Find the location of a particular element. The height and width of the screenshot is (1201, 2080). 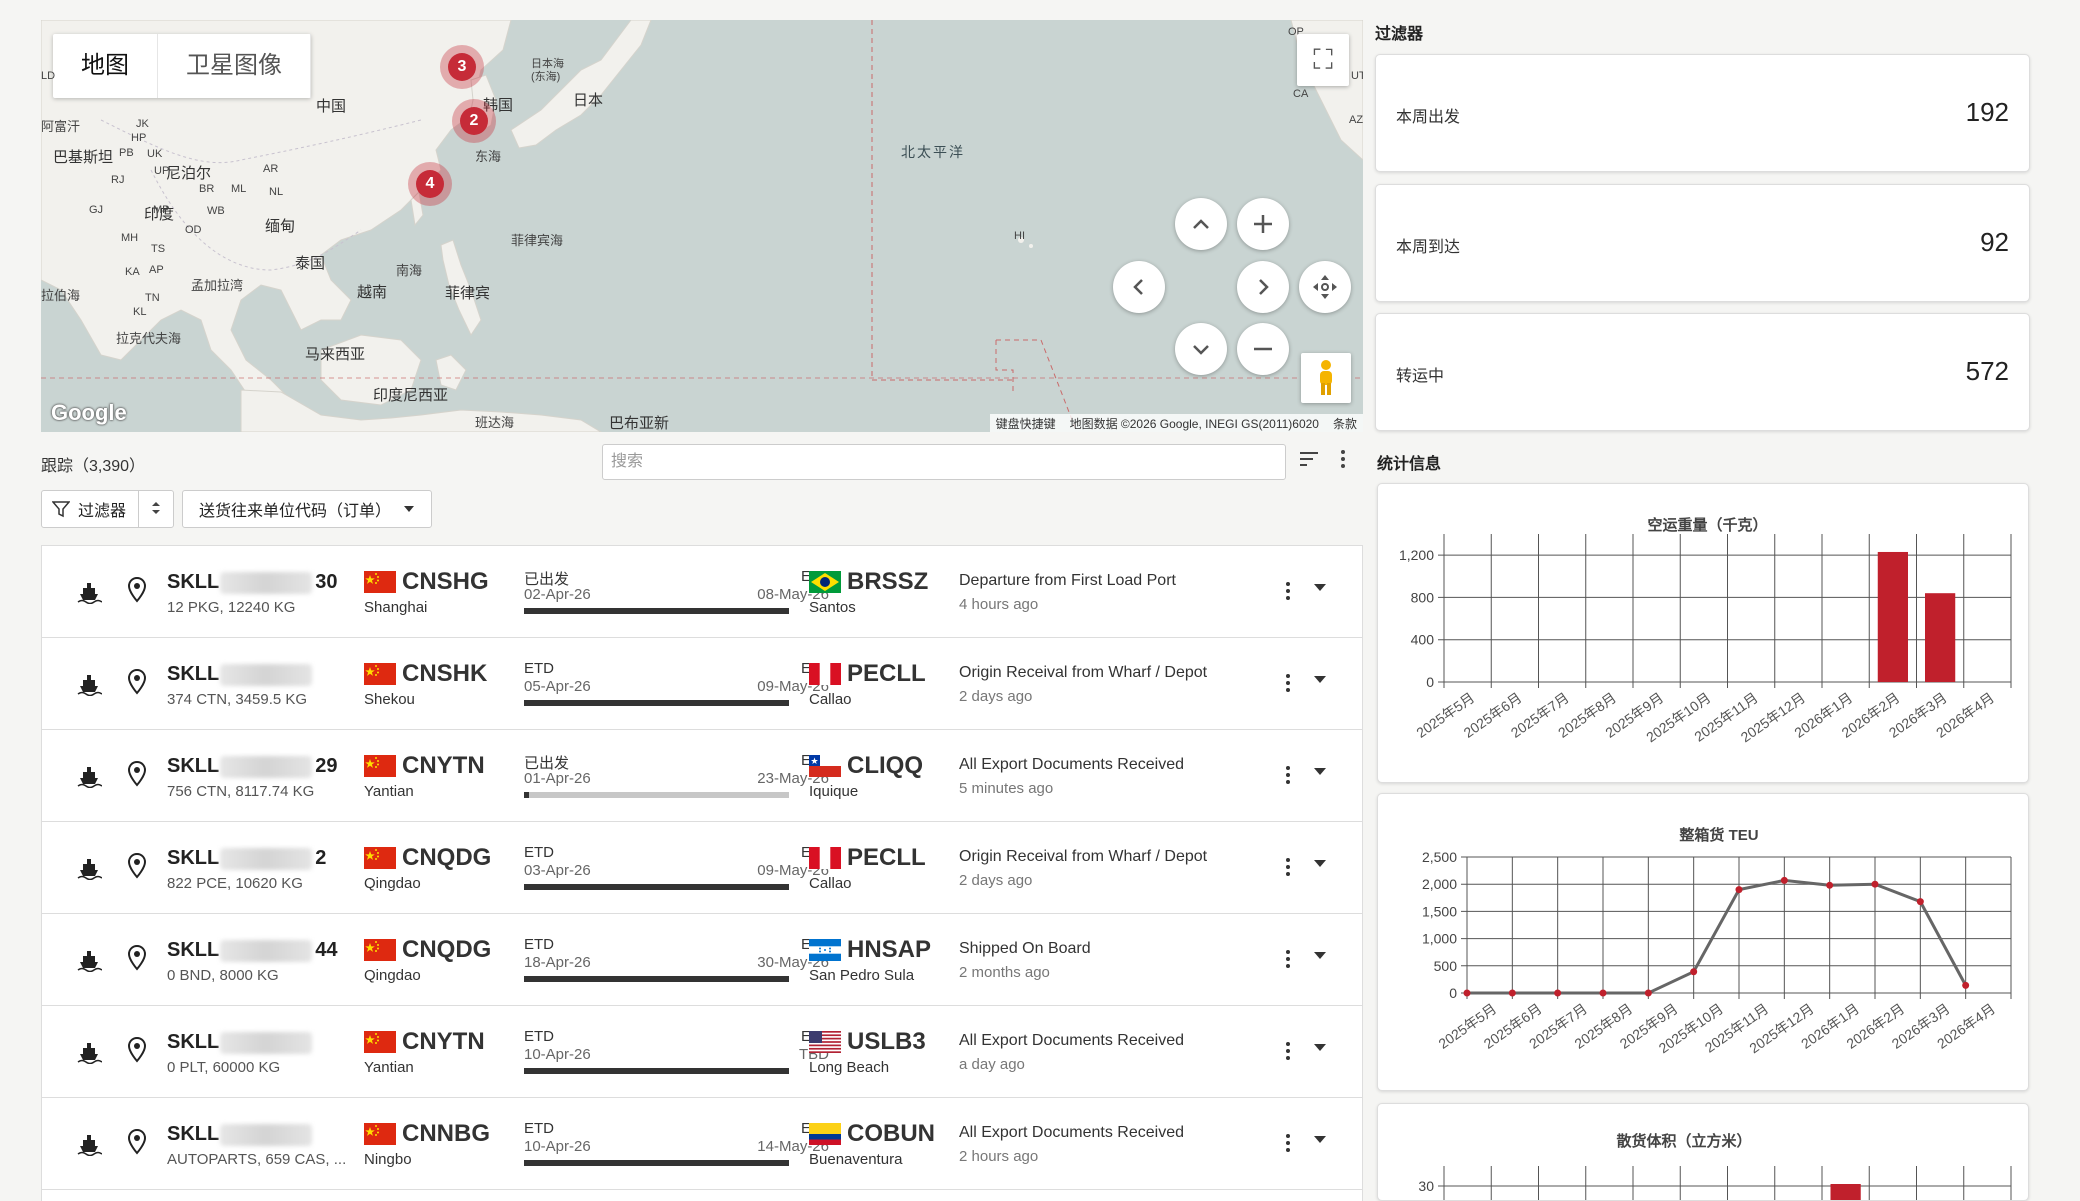

pan-left-button is located at coordinates (1139, 287).